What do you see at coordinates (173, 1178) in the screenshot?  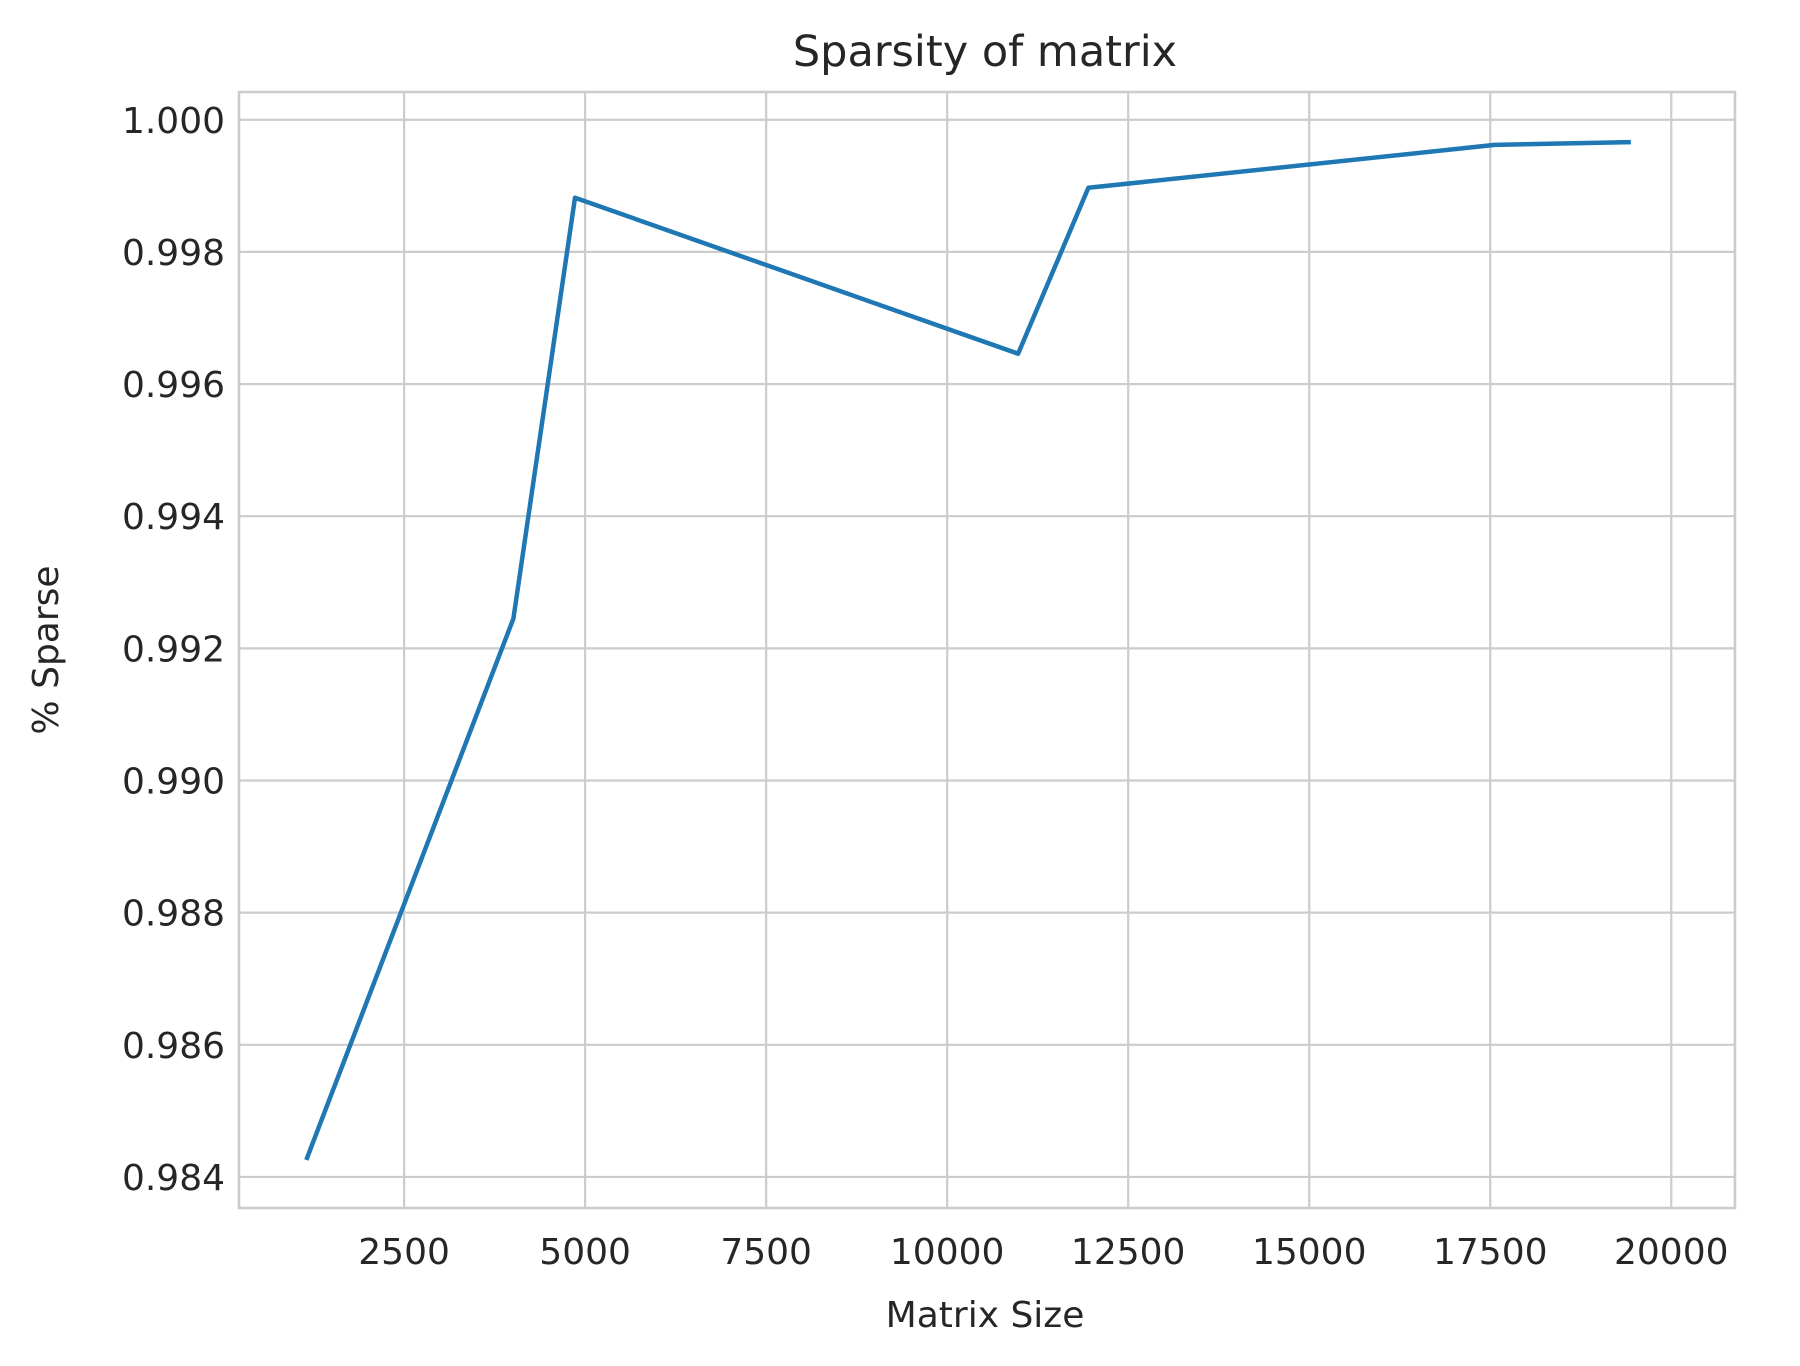 I see `y-tick-label: 0.984` at bounding box center [173, 1178].